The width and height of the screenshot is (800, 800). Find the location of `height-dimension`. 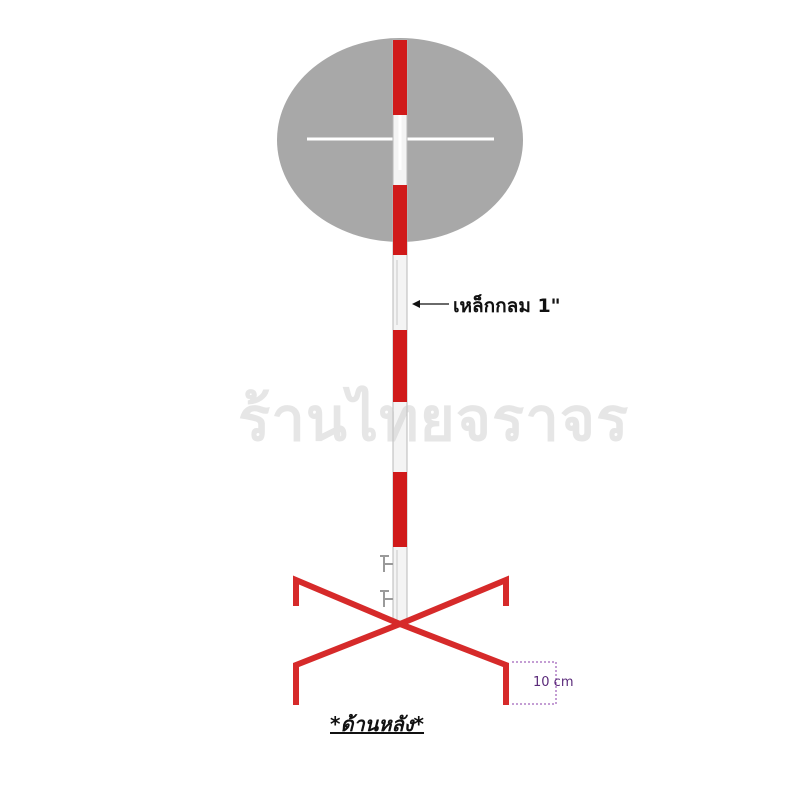

height-dimension is located at coordinates (534, 683).